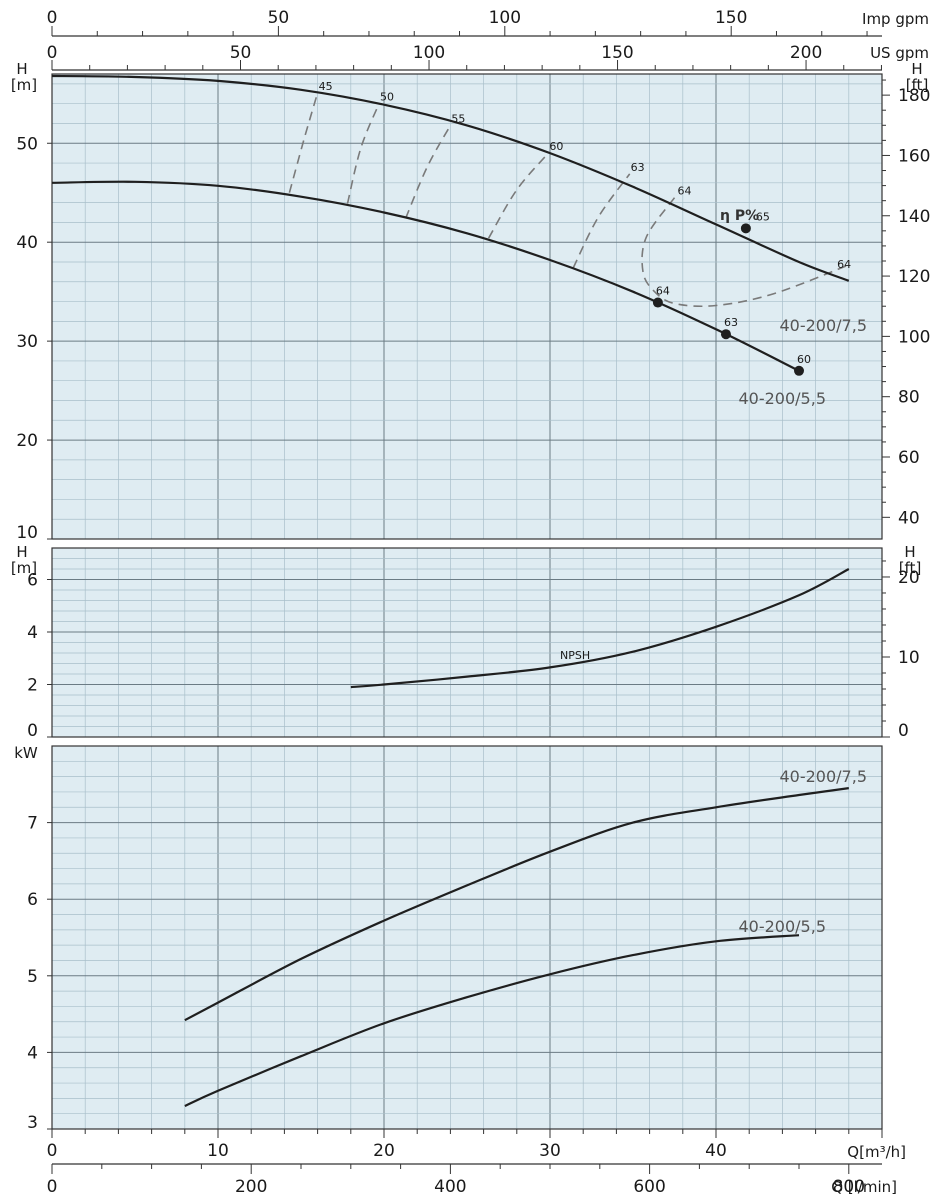  I want to click on right-tick-label: 10, so click(909, 658).